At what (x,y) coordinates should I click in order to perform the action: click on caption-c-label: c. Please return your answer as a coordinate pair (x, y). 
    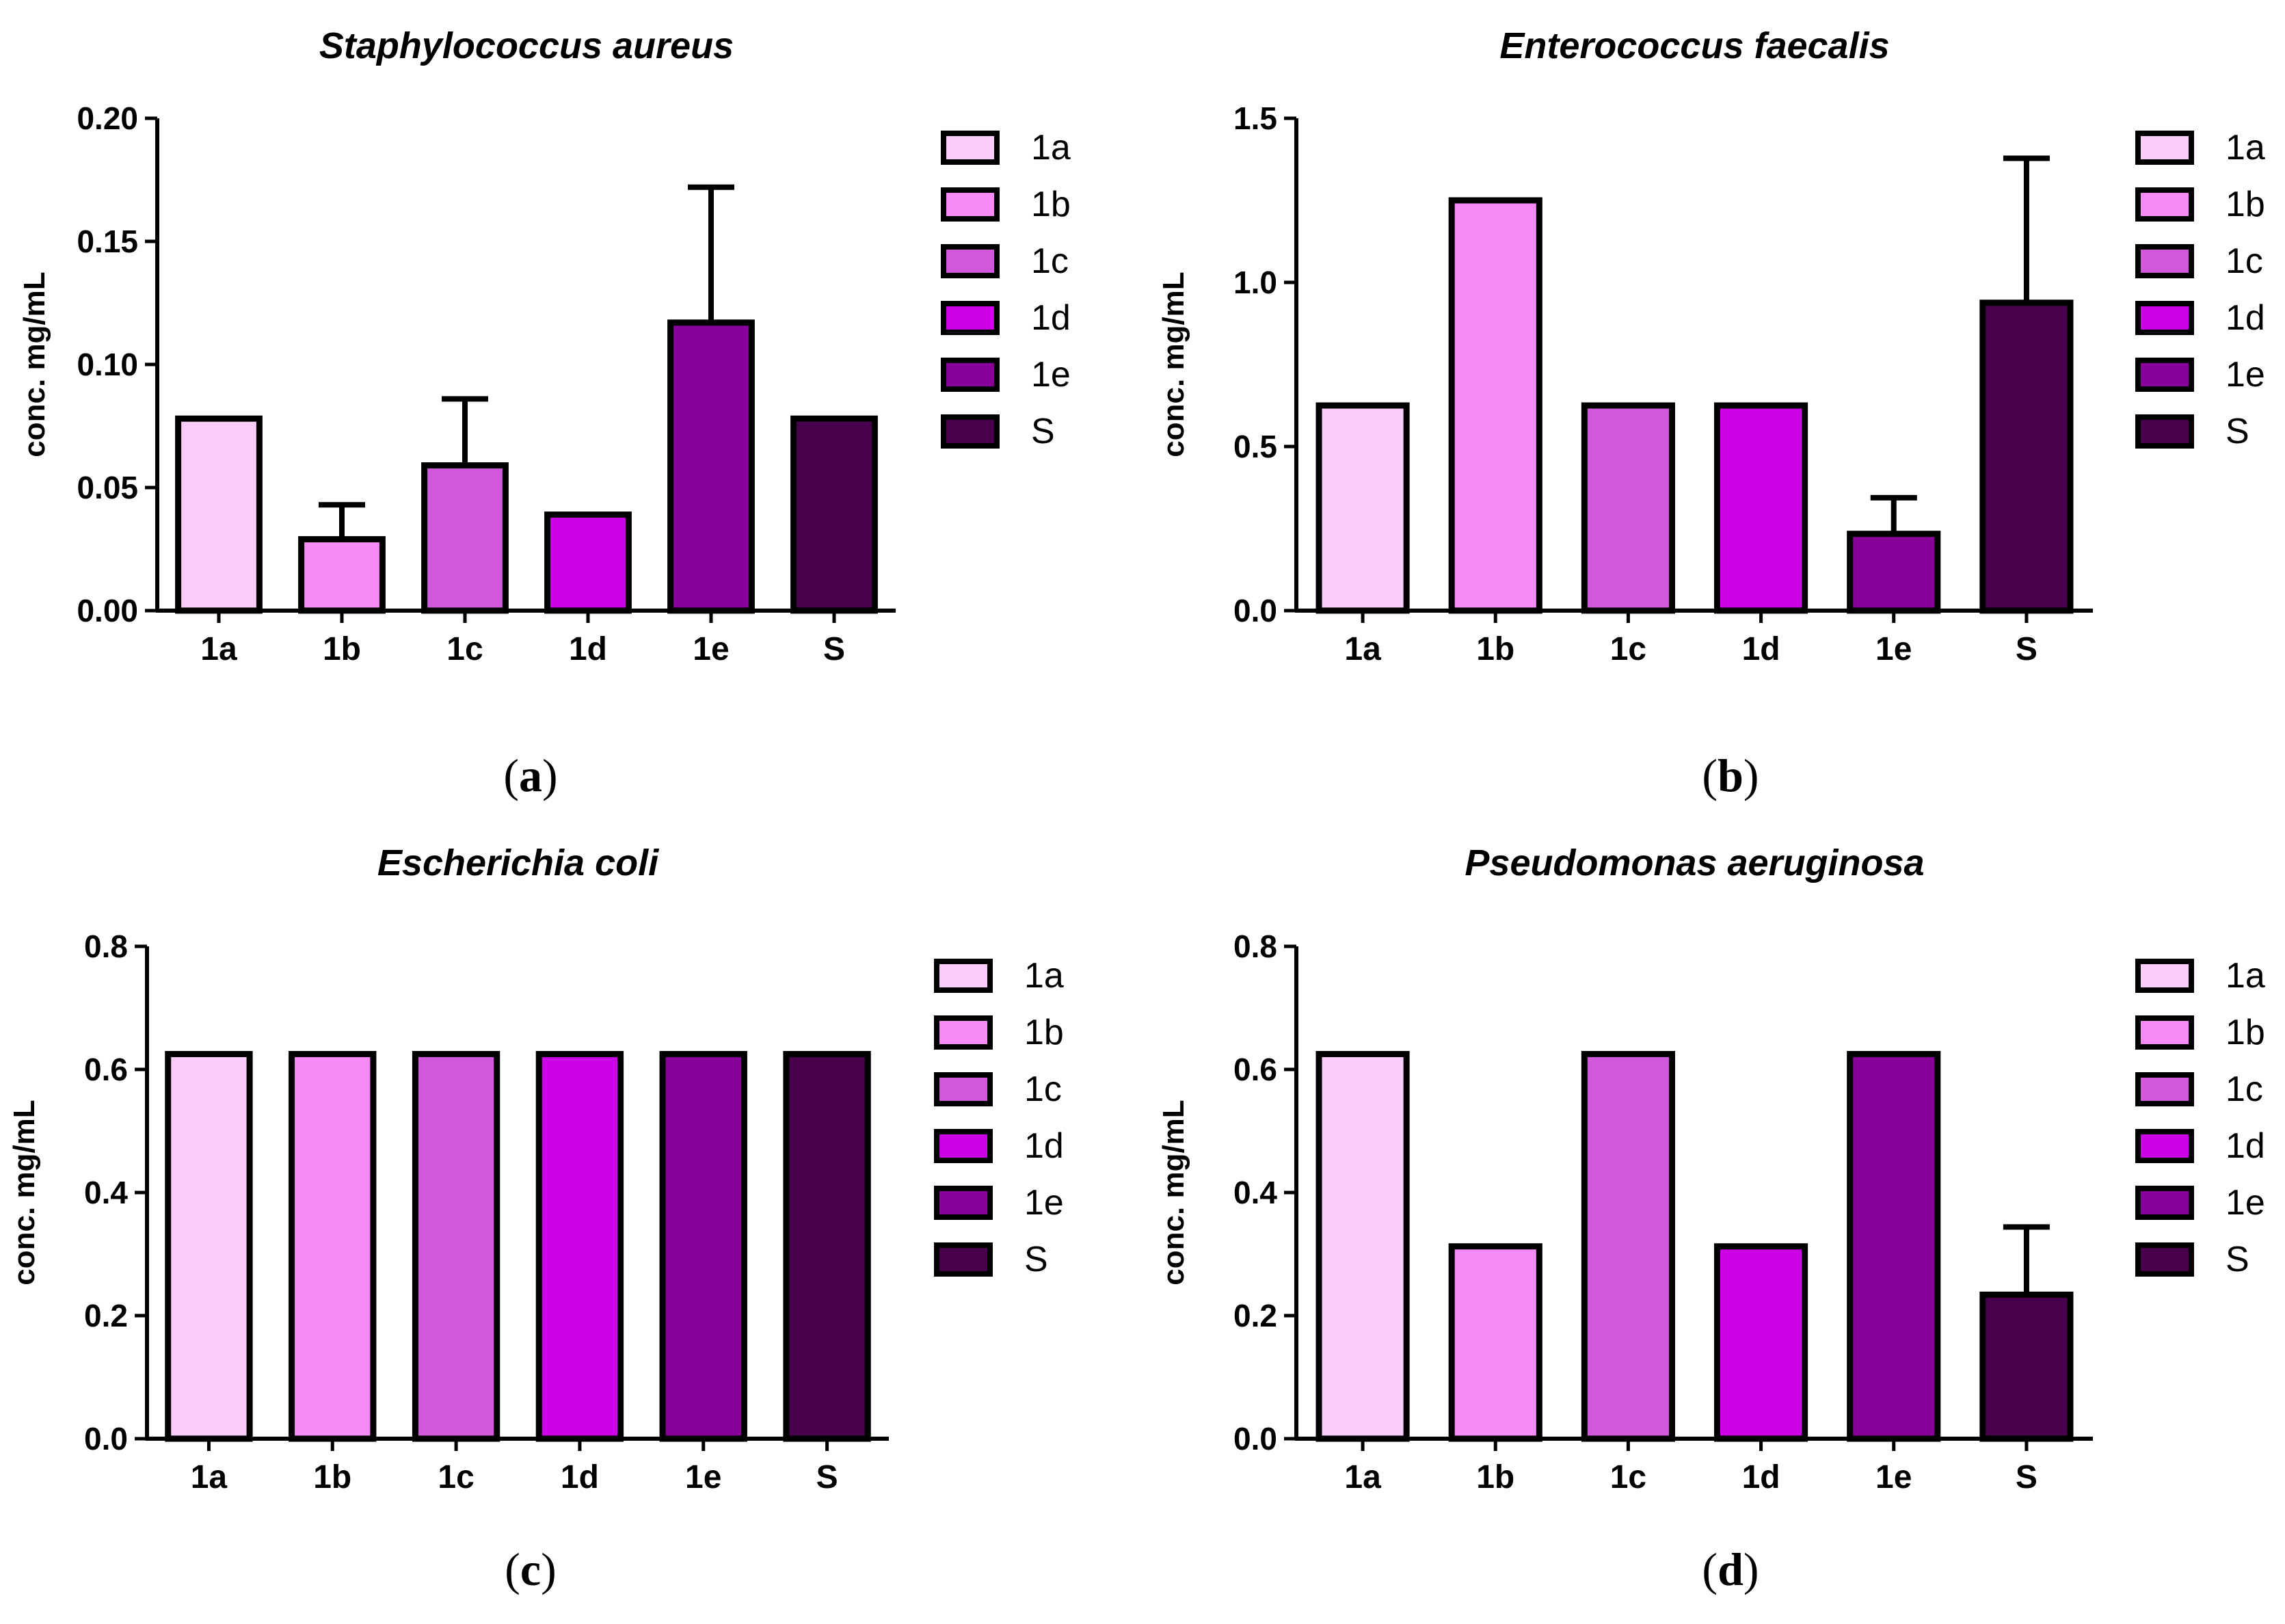
    Looking at the image, I should click on (531, 1569).